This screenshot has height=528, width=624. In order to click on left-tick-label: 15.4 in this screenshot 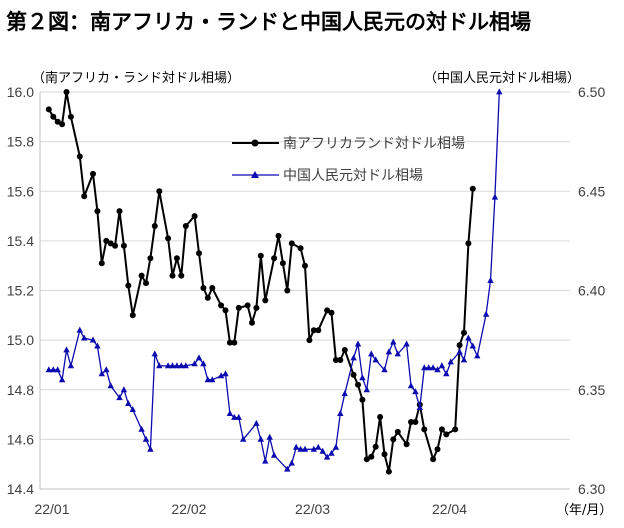, I will do `click(20, 241)`.